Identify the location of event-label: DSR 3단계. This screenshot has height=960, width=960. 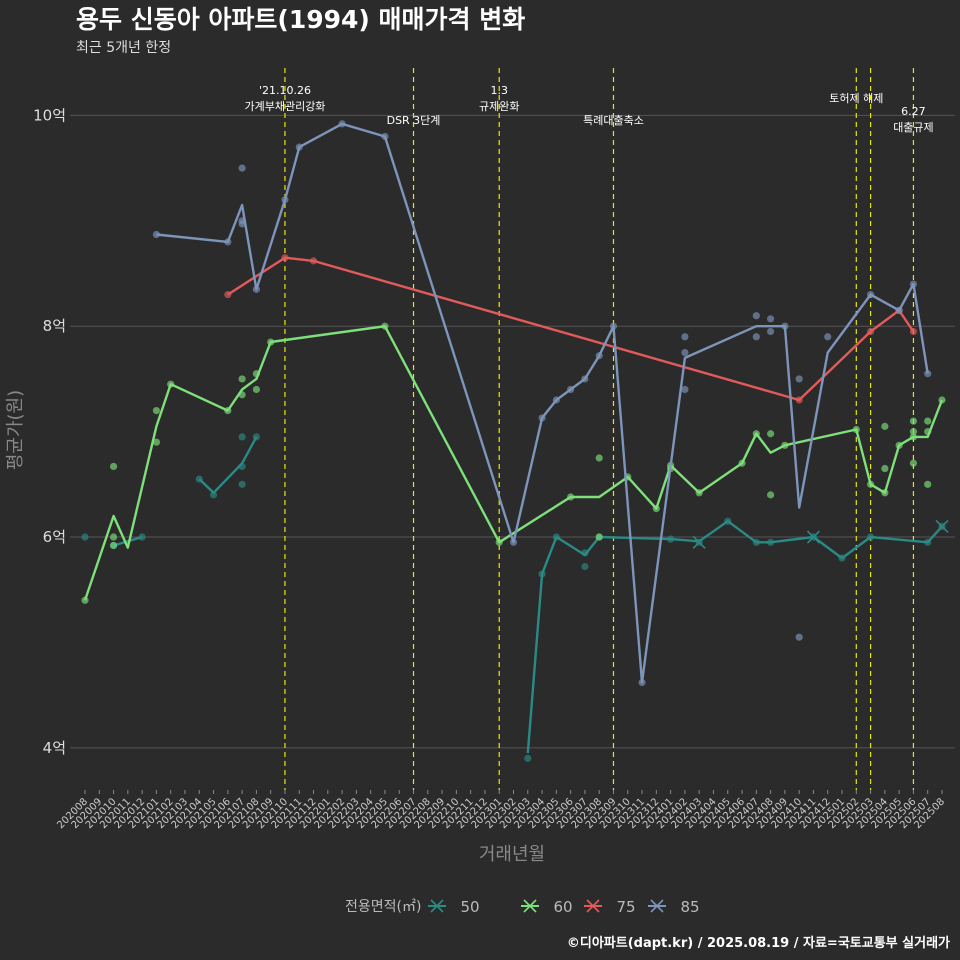
(414, 120).